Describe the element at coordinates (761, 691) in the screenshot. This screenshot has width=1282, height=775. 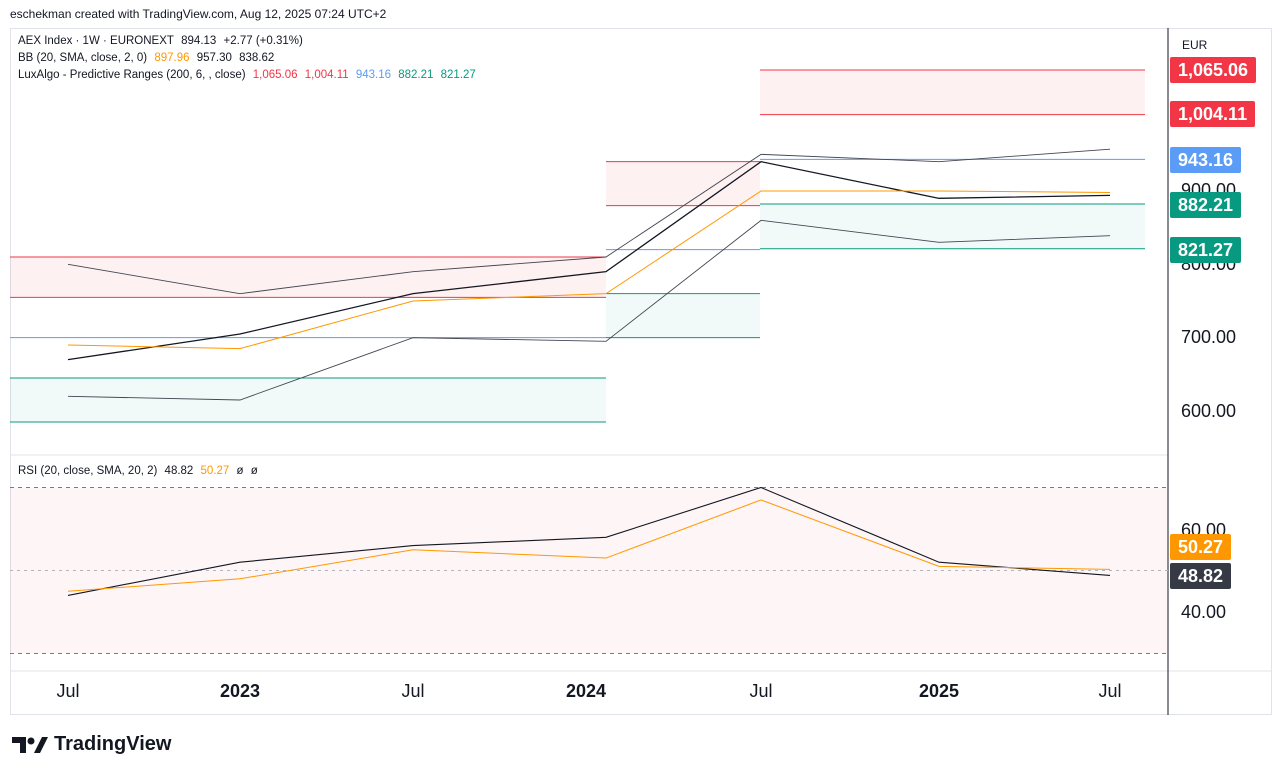
I see `x-tick-jul-2024: Jul` at that location.